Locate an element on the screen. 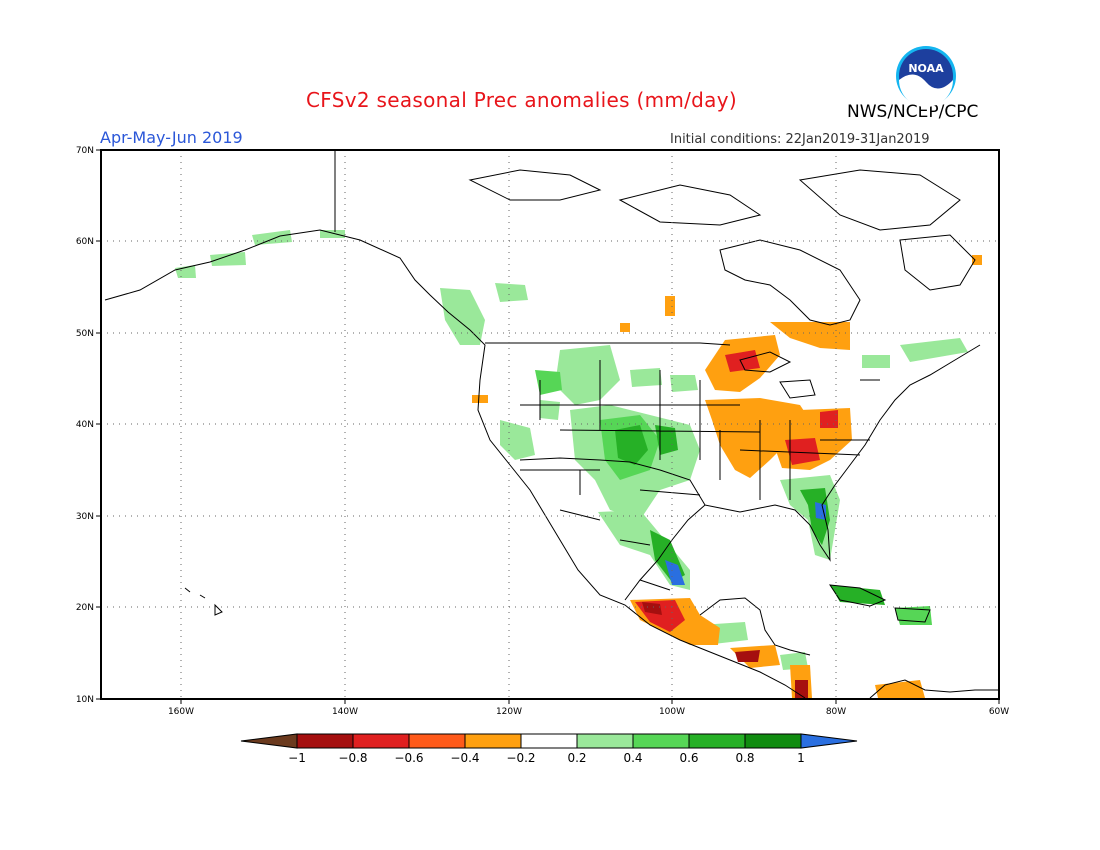 The width and height of the screenshot is (1100, 850). colorbar: −1 −0.8 −0.6 −0.4 −0.2 0.2 0.4 0.6 0.8 1 is located at coordinates (549, 749).